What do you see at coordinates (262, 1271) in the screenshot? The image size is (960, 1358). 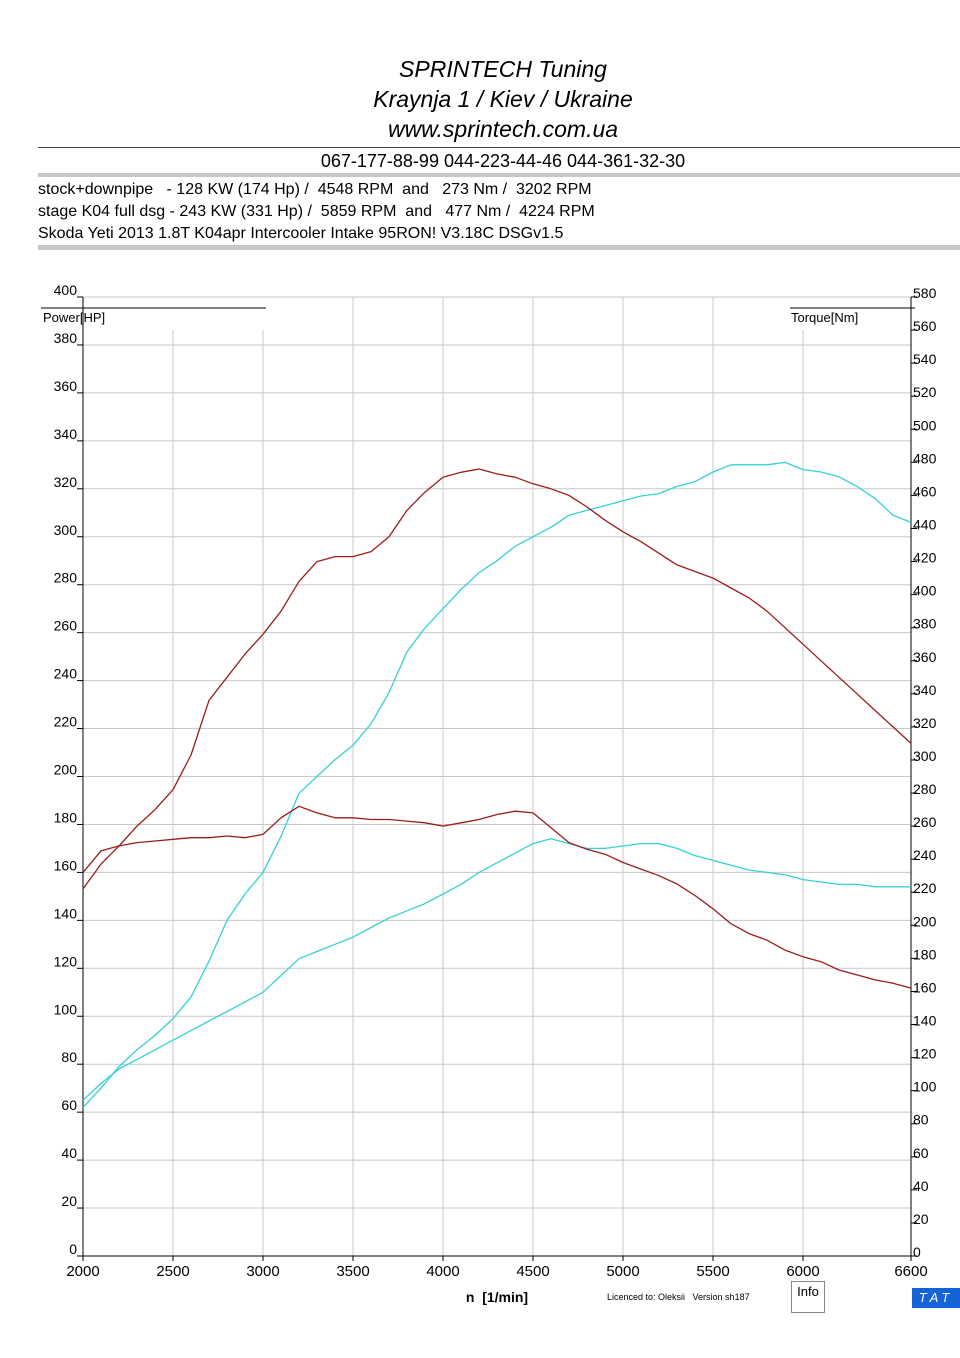 I see `x-tick-label-2: 3000` at bounding box center [262, 1271].